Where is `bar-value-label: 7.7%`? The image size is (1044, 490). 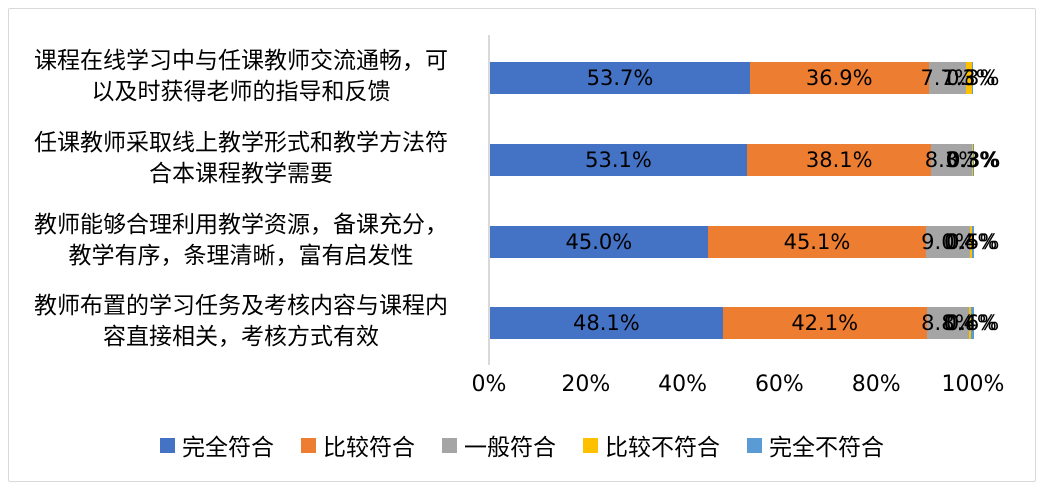 bar-value-label: 7.7% is located at coordinates (947, 78).